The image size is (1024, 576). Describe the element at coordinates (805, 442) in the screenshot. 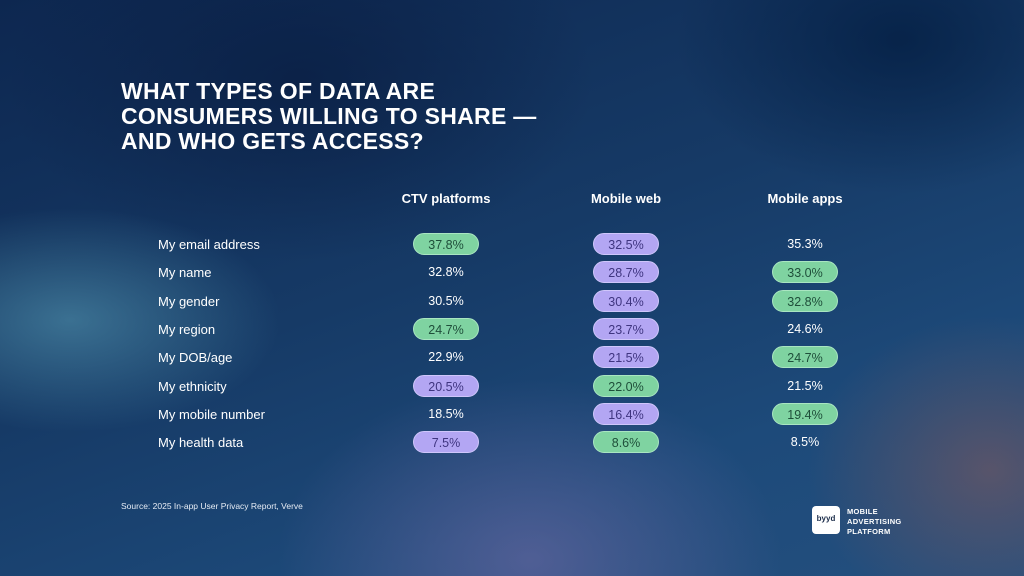

I see `value-cell: 8.5%` at that location.